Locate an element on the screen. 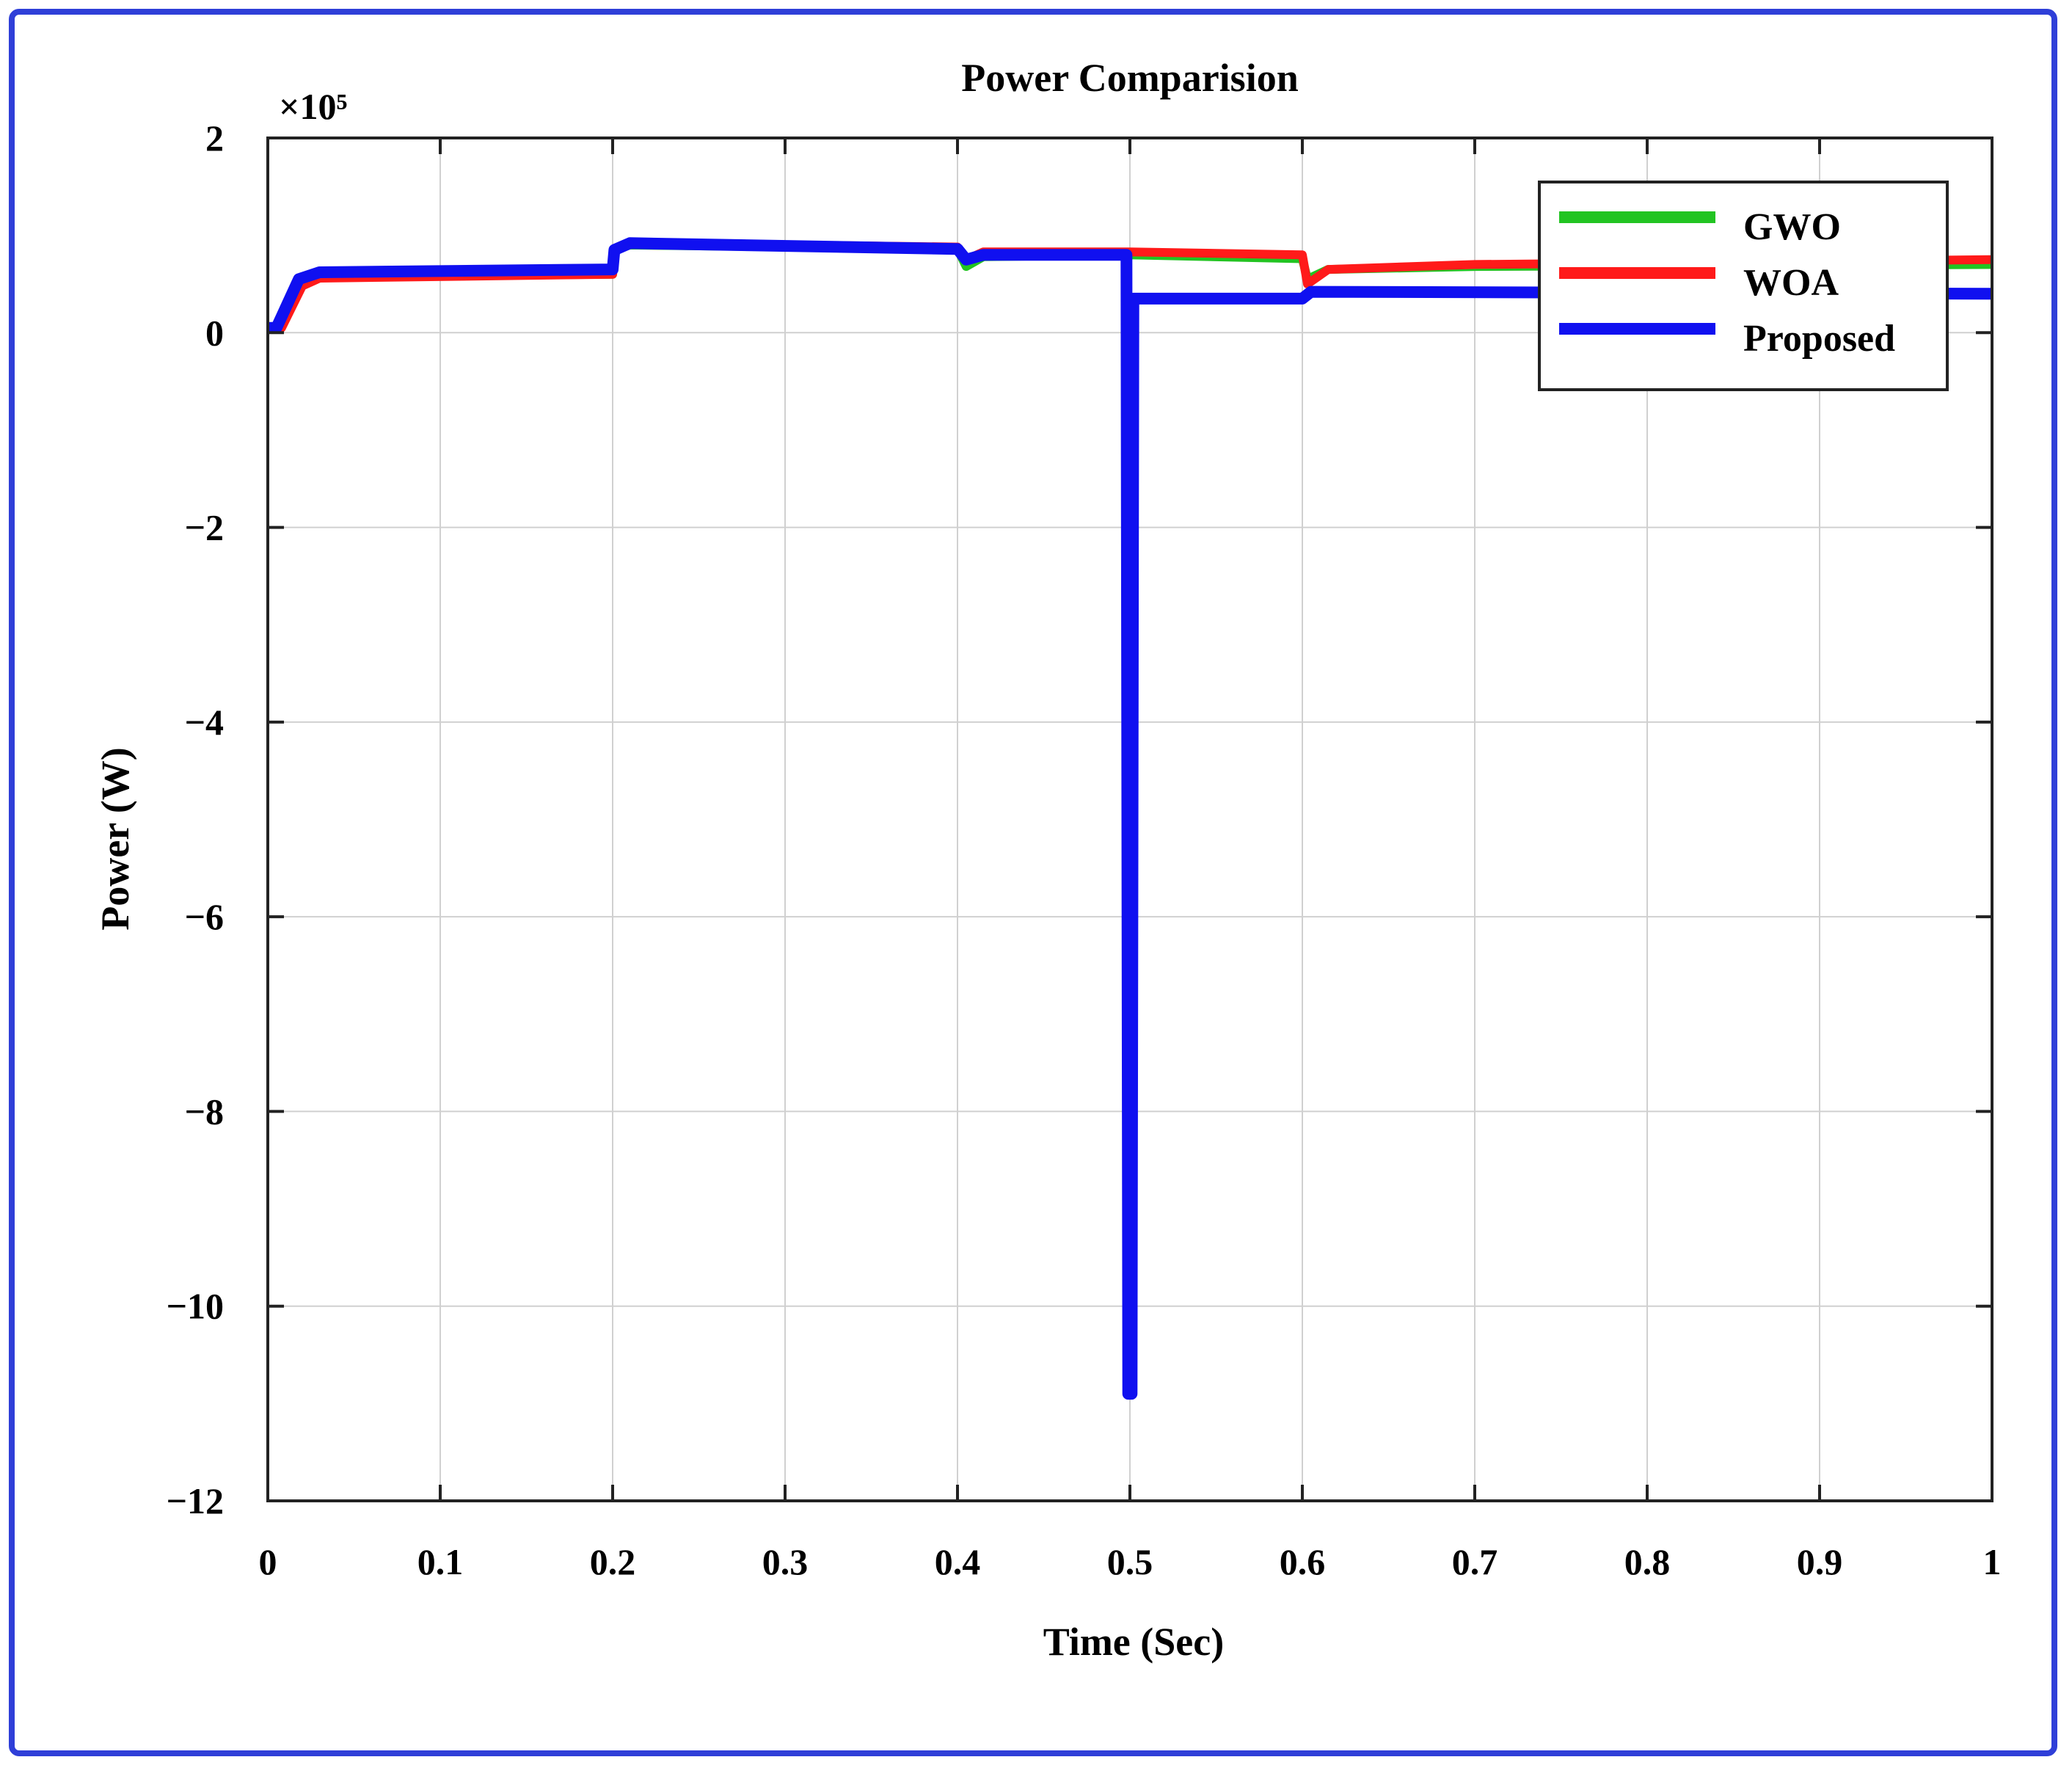  legend: GWO WOA Proposed is located at coordinates (1743, 286).